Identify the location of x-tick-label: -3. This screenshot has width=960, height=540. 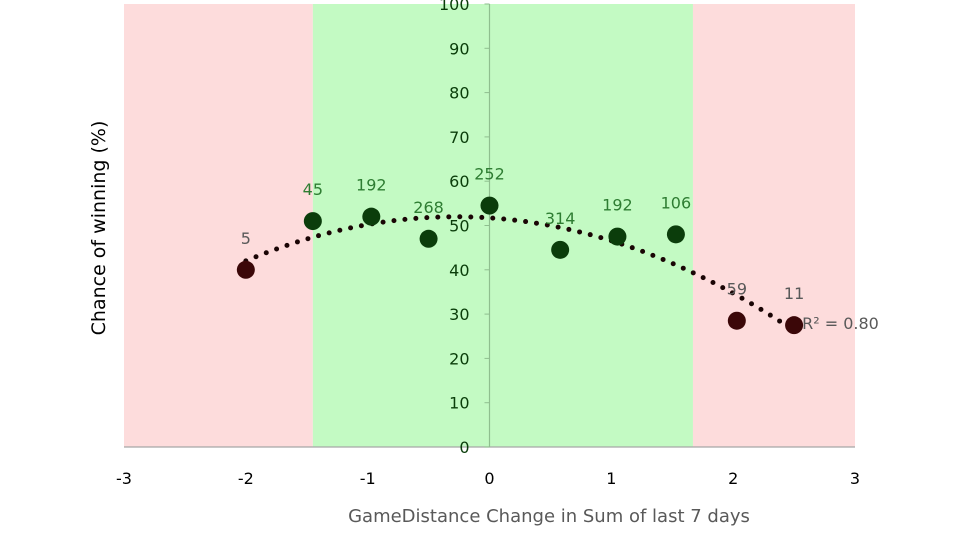
(124, 478).